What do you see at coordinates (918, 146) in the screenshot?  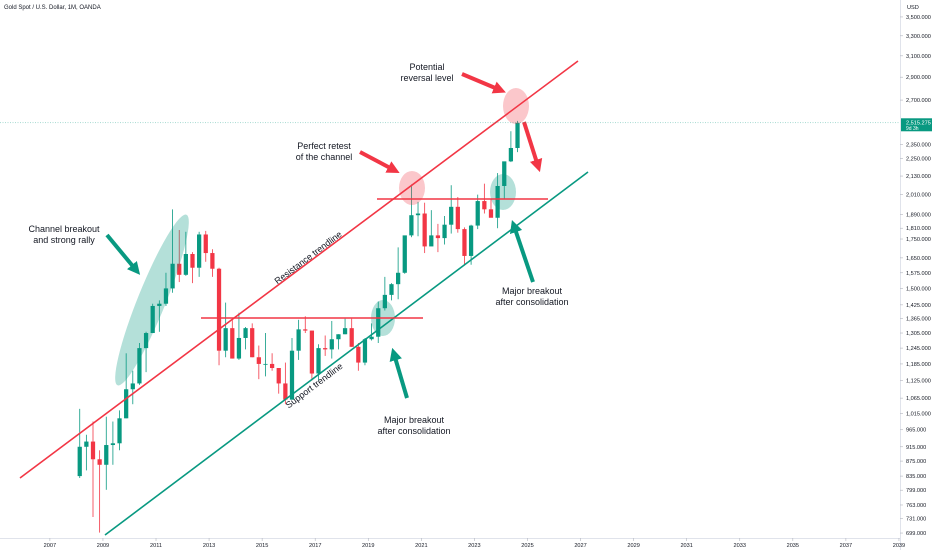 I see `y-tick-label: 2,350.000` at bounding box center [918, 146].